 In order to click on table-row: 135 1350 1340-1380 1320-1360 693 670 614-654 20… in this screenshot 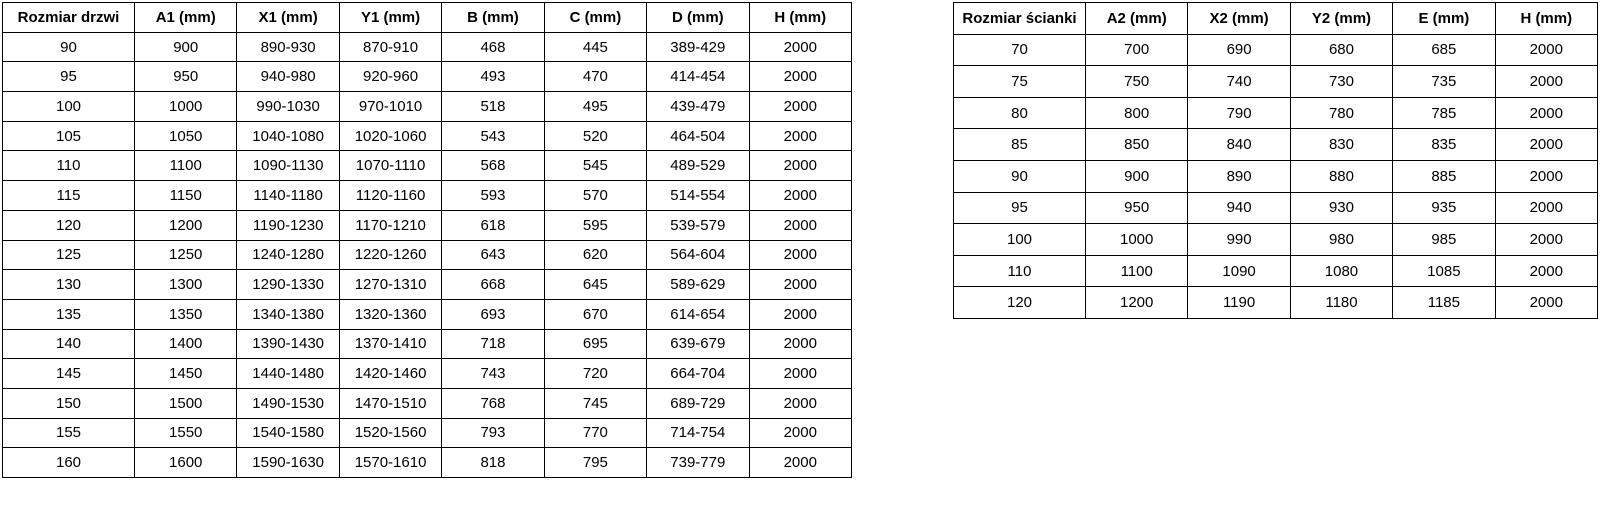, I will do `click(427, 314)`.